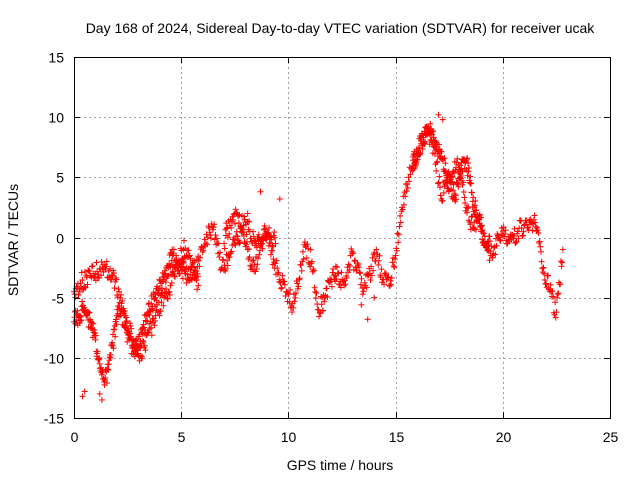 This screenshot has height=480, width=640. Describe the element at coordinates (60, 178) in the screenshot. I see `y-tick-label: 5` at that location.